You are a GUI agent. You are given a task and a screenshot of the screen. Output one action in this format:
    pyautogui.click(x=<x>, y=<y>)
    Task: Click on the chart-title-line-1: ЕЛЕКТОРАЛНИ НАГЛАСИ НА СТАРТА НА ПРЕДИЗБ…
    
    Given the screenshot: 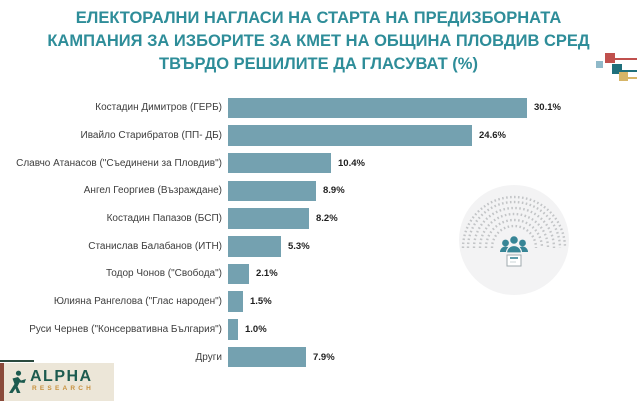 What is the action you would take?
    pyautogui.click(x=318, y=18)
    